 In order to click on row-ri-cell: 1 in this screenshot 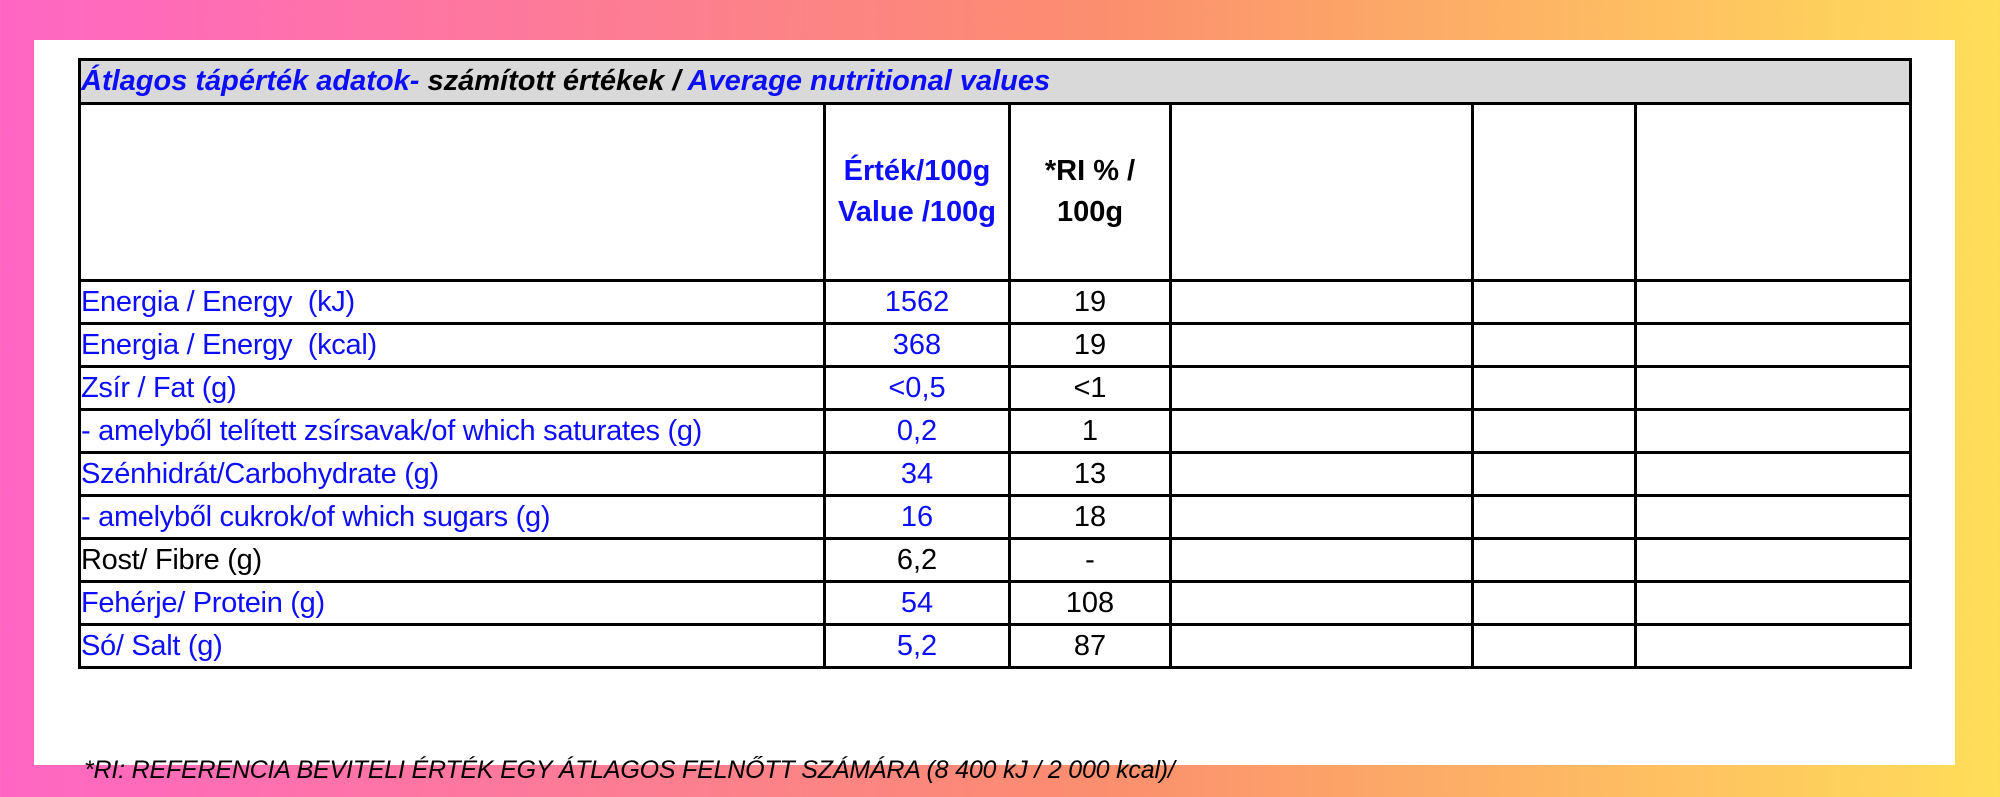, I will do `click(1090, 431)`.